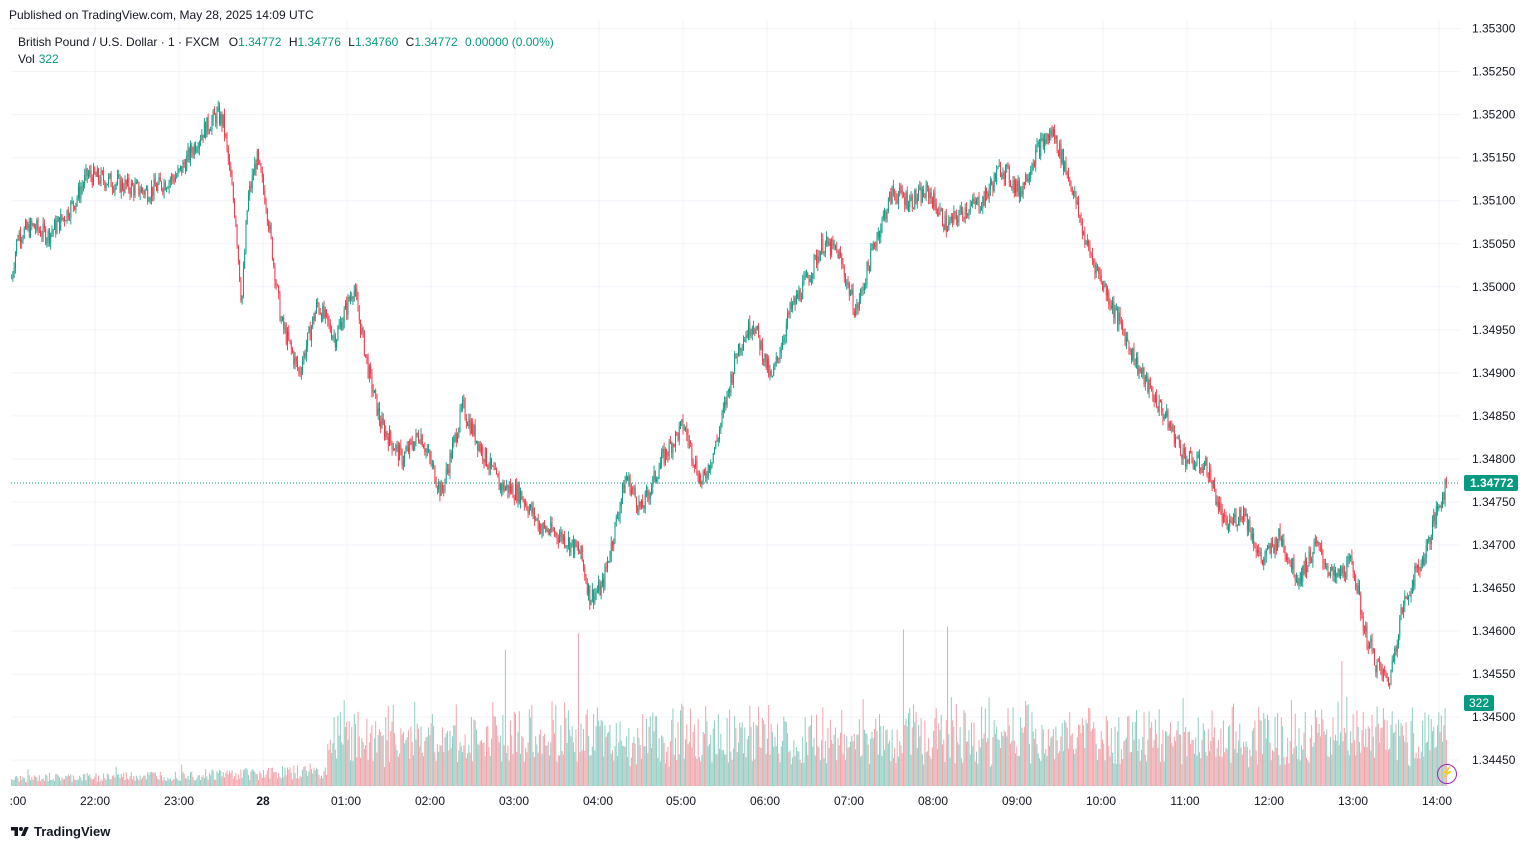 The image size is (1534, 850). I want to click on lightning-bolt-icon: ⚡, so click(1447, 774).